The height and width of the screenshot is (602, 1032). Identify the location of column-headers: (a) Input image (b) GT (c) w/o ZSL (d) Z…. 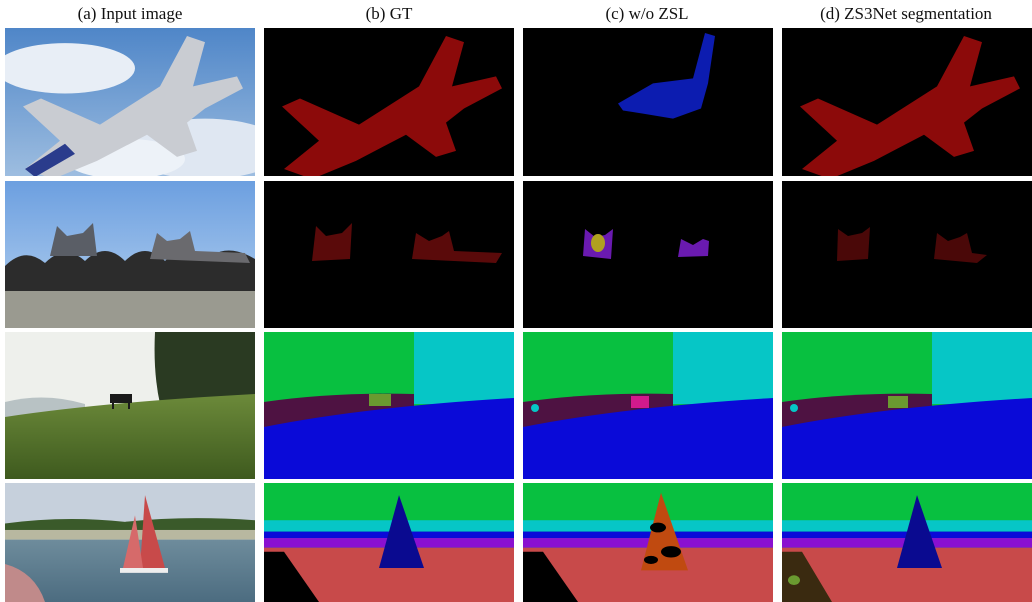
(535, 13).